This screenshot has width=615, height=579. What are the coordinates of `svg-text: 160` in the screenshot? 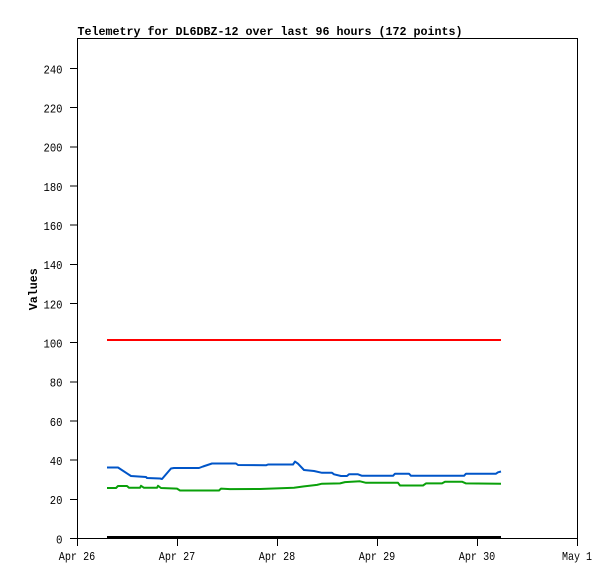 It's located at (53, 227).